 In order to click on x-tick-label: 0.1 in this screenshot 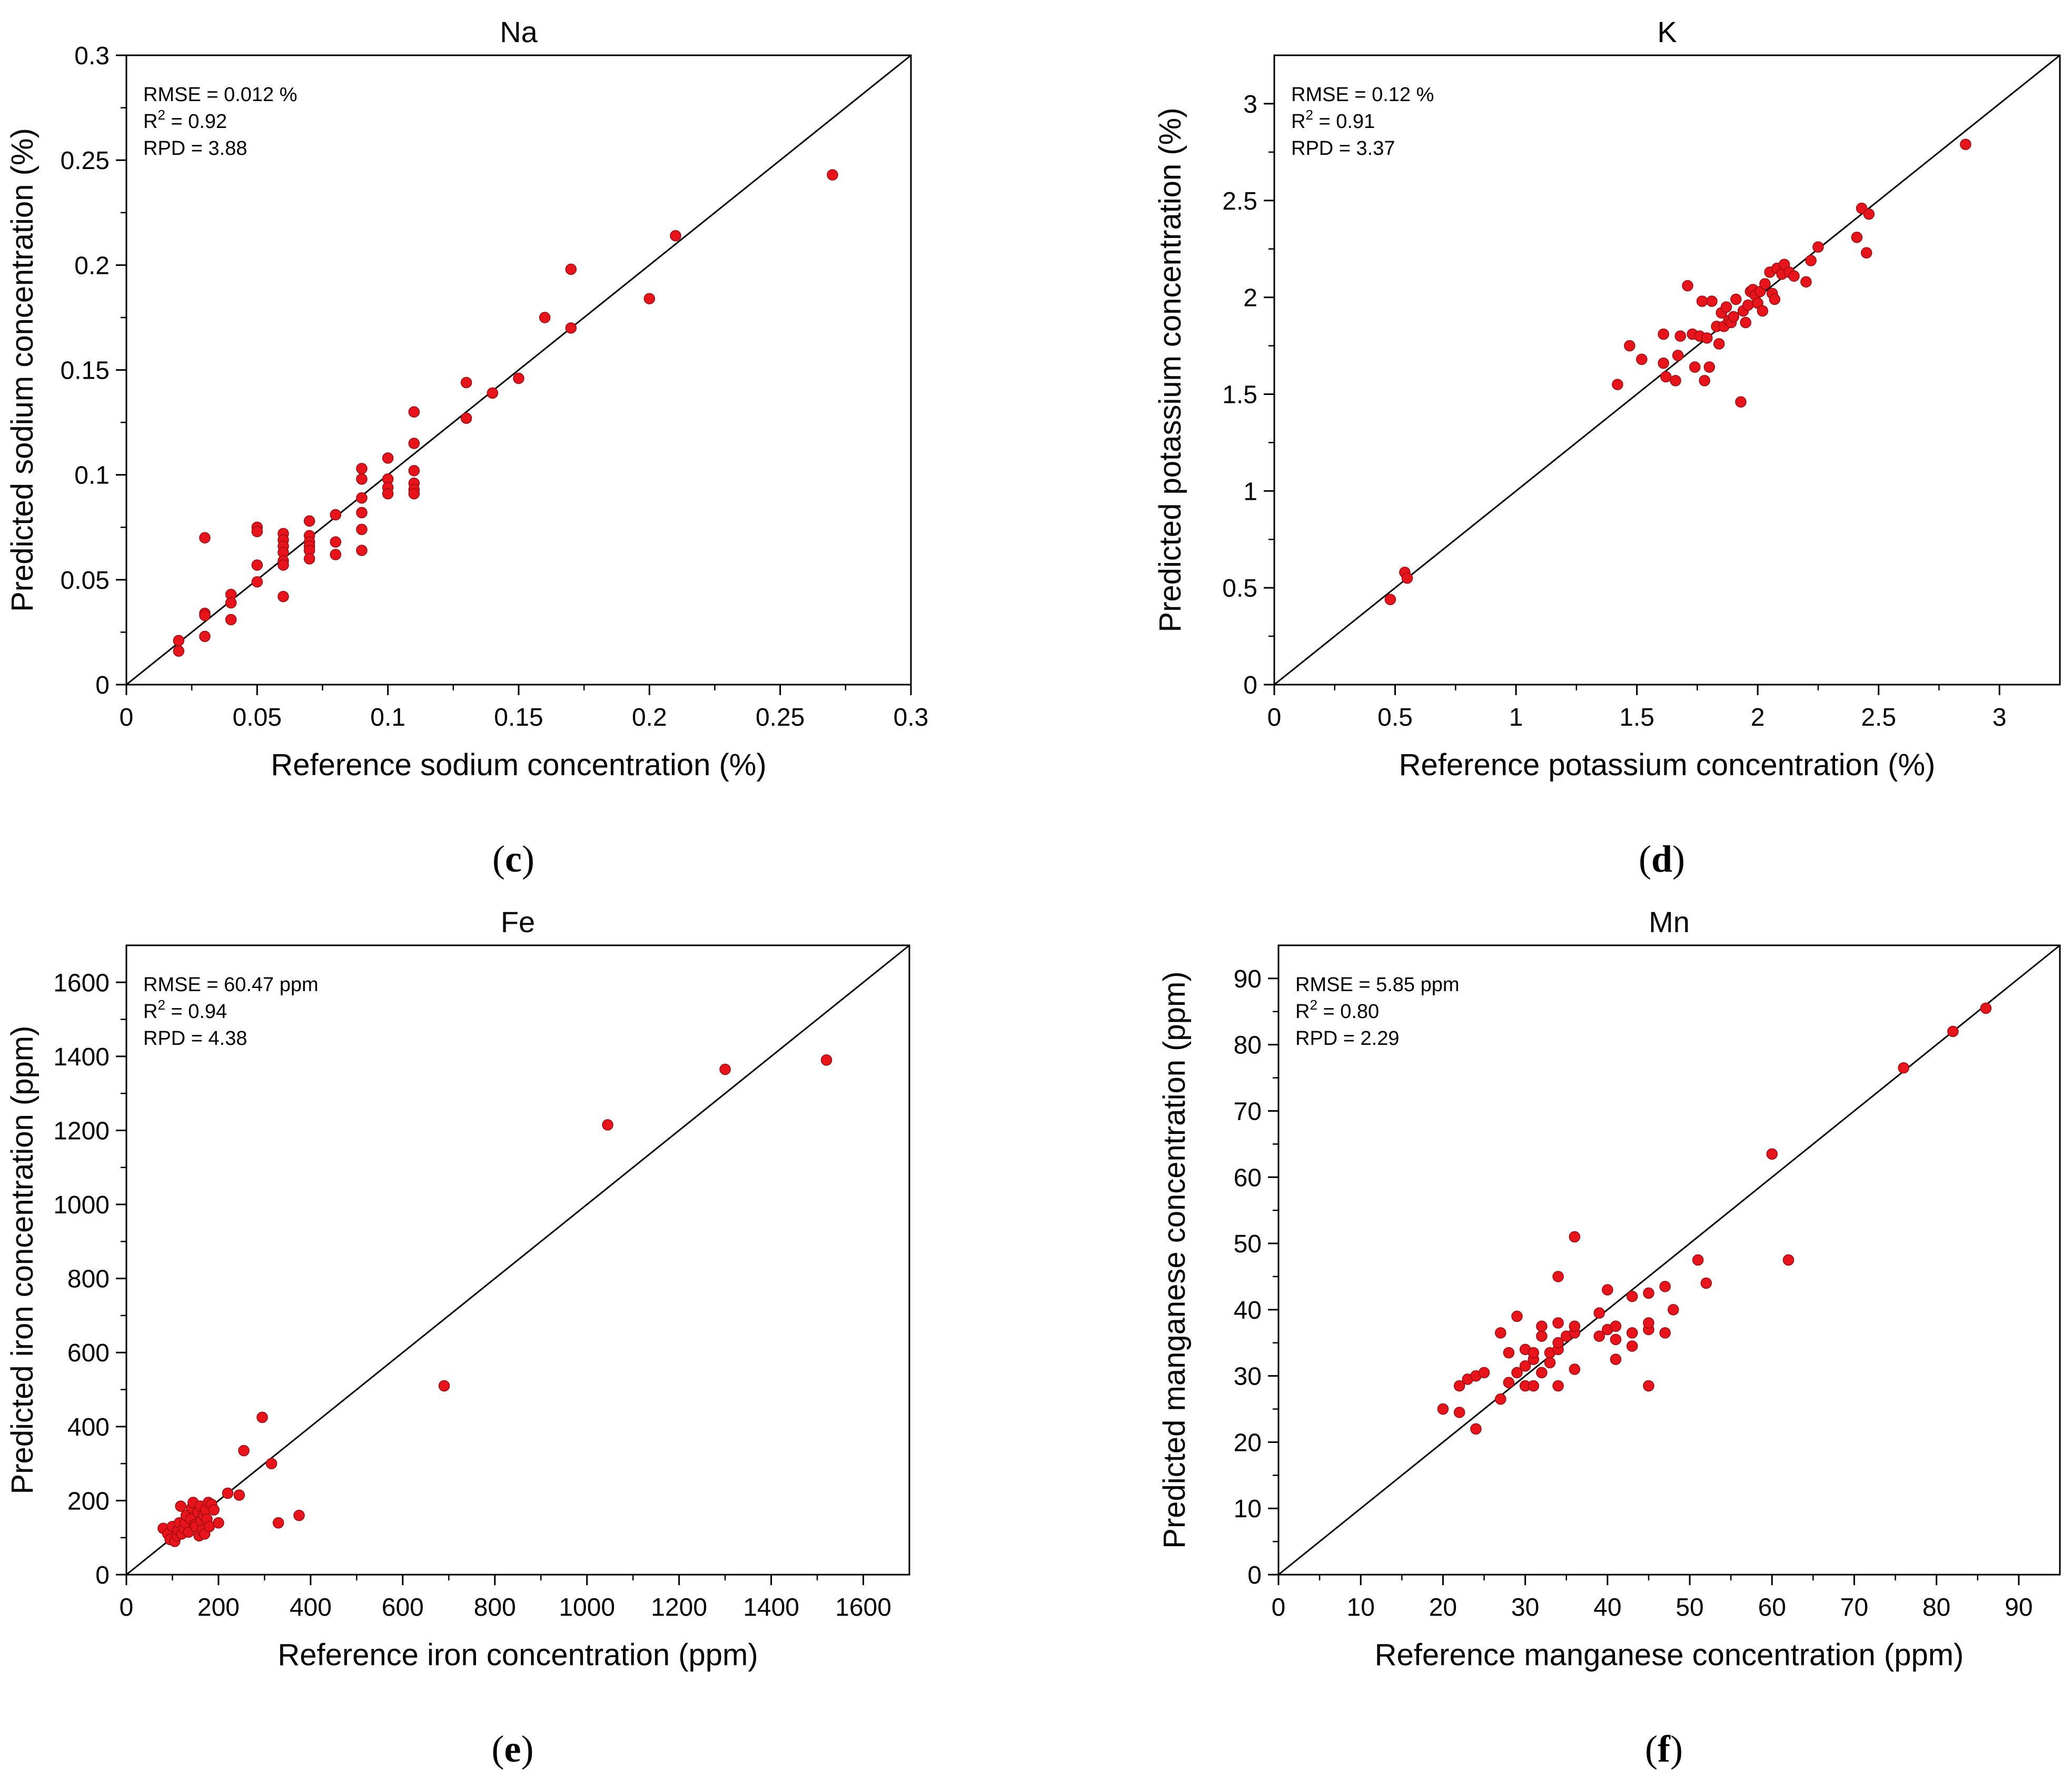, I will do `click(387, 718)`.